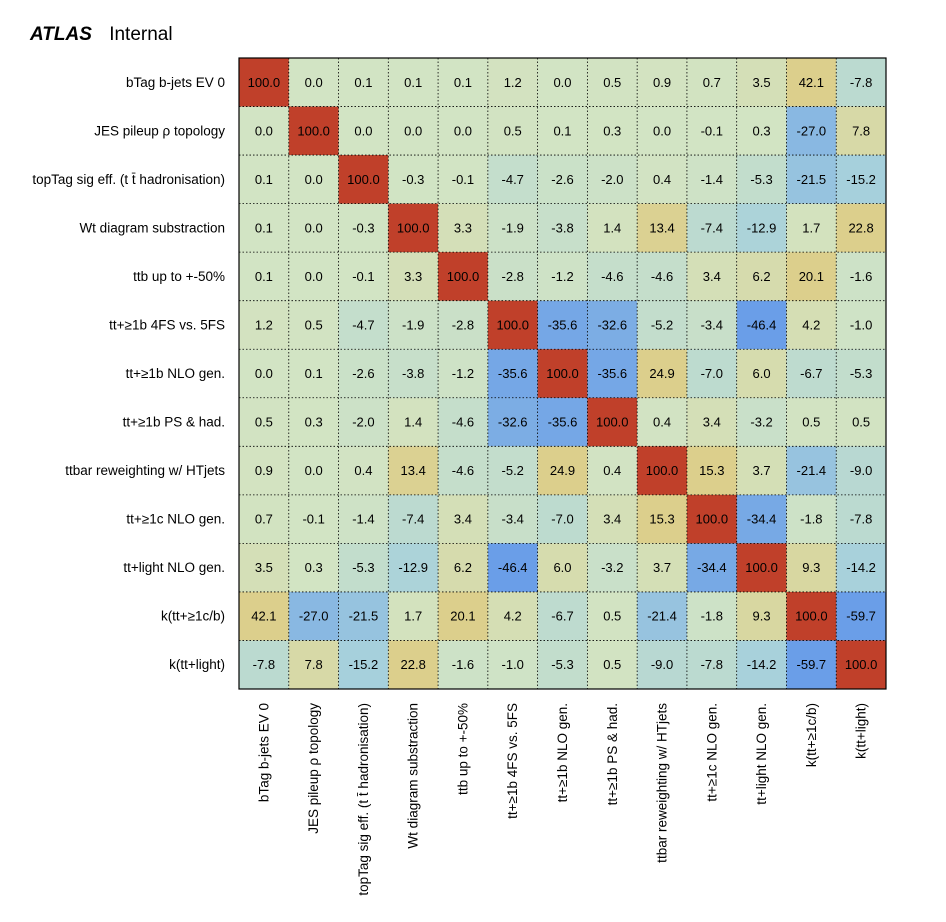  What do you see at coordinates (861, 470) in the screenshot?
I see `cell-value-label: -9.0` at bounding box center [861, 470].